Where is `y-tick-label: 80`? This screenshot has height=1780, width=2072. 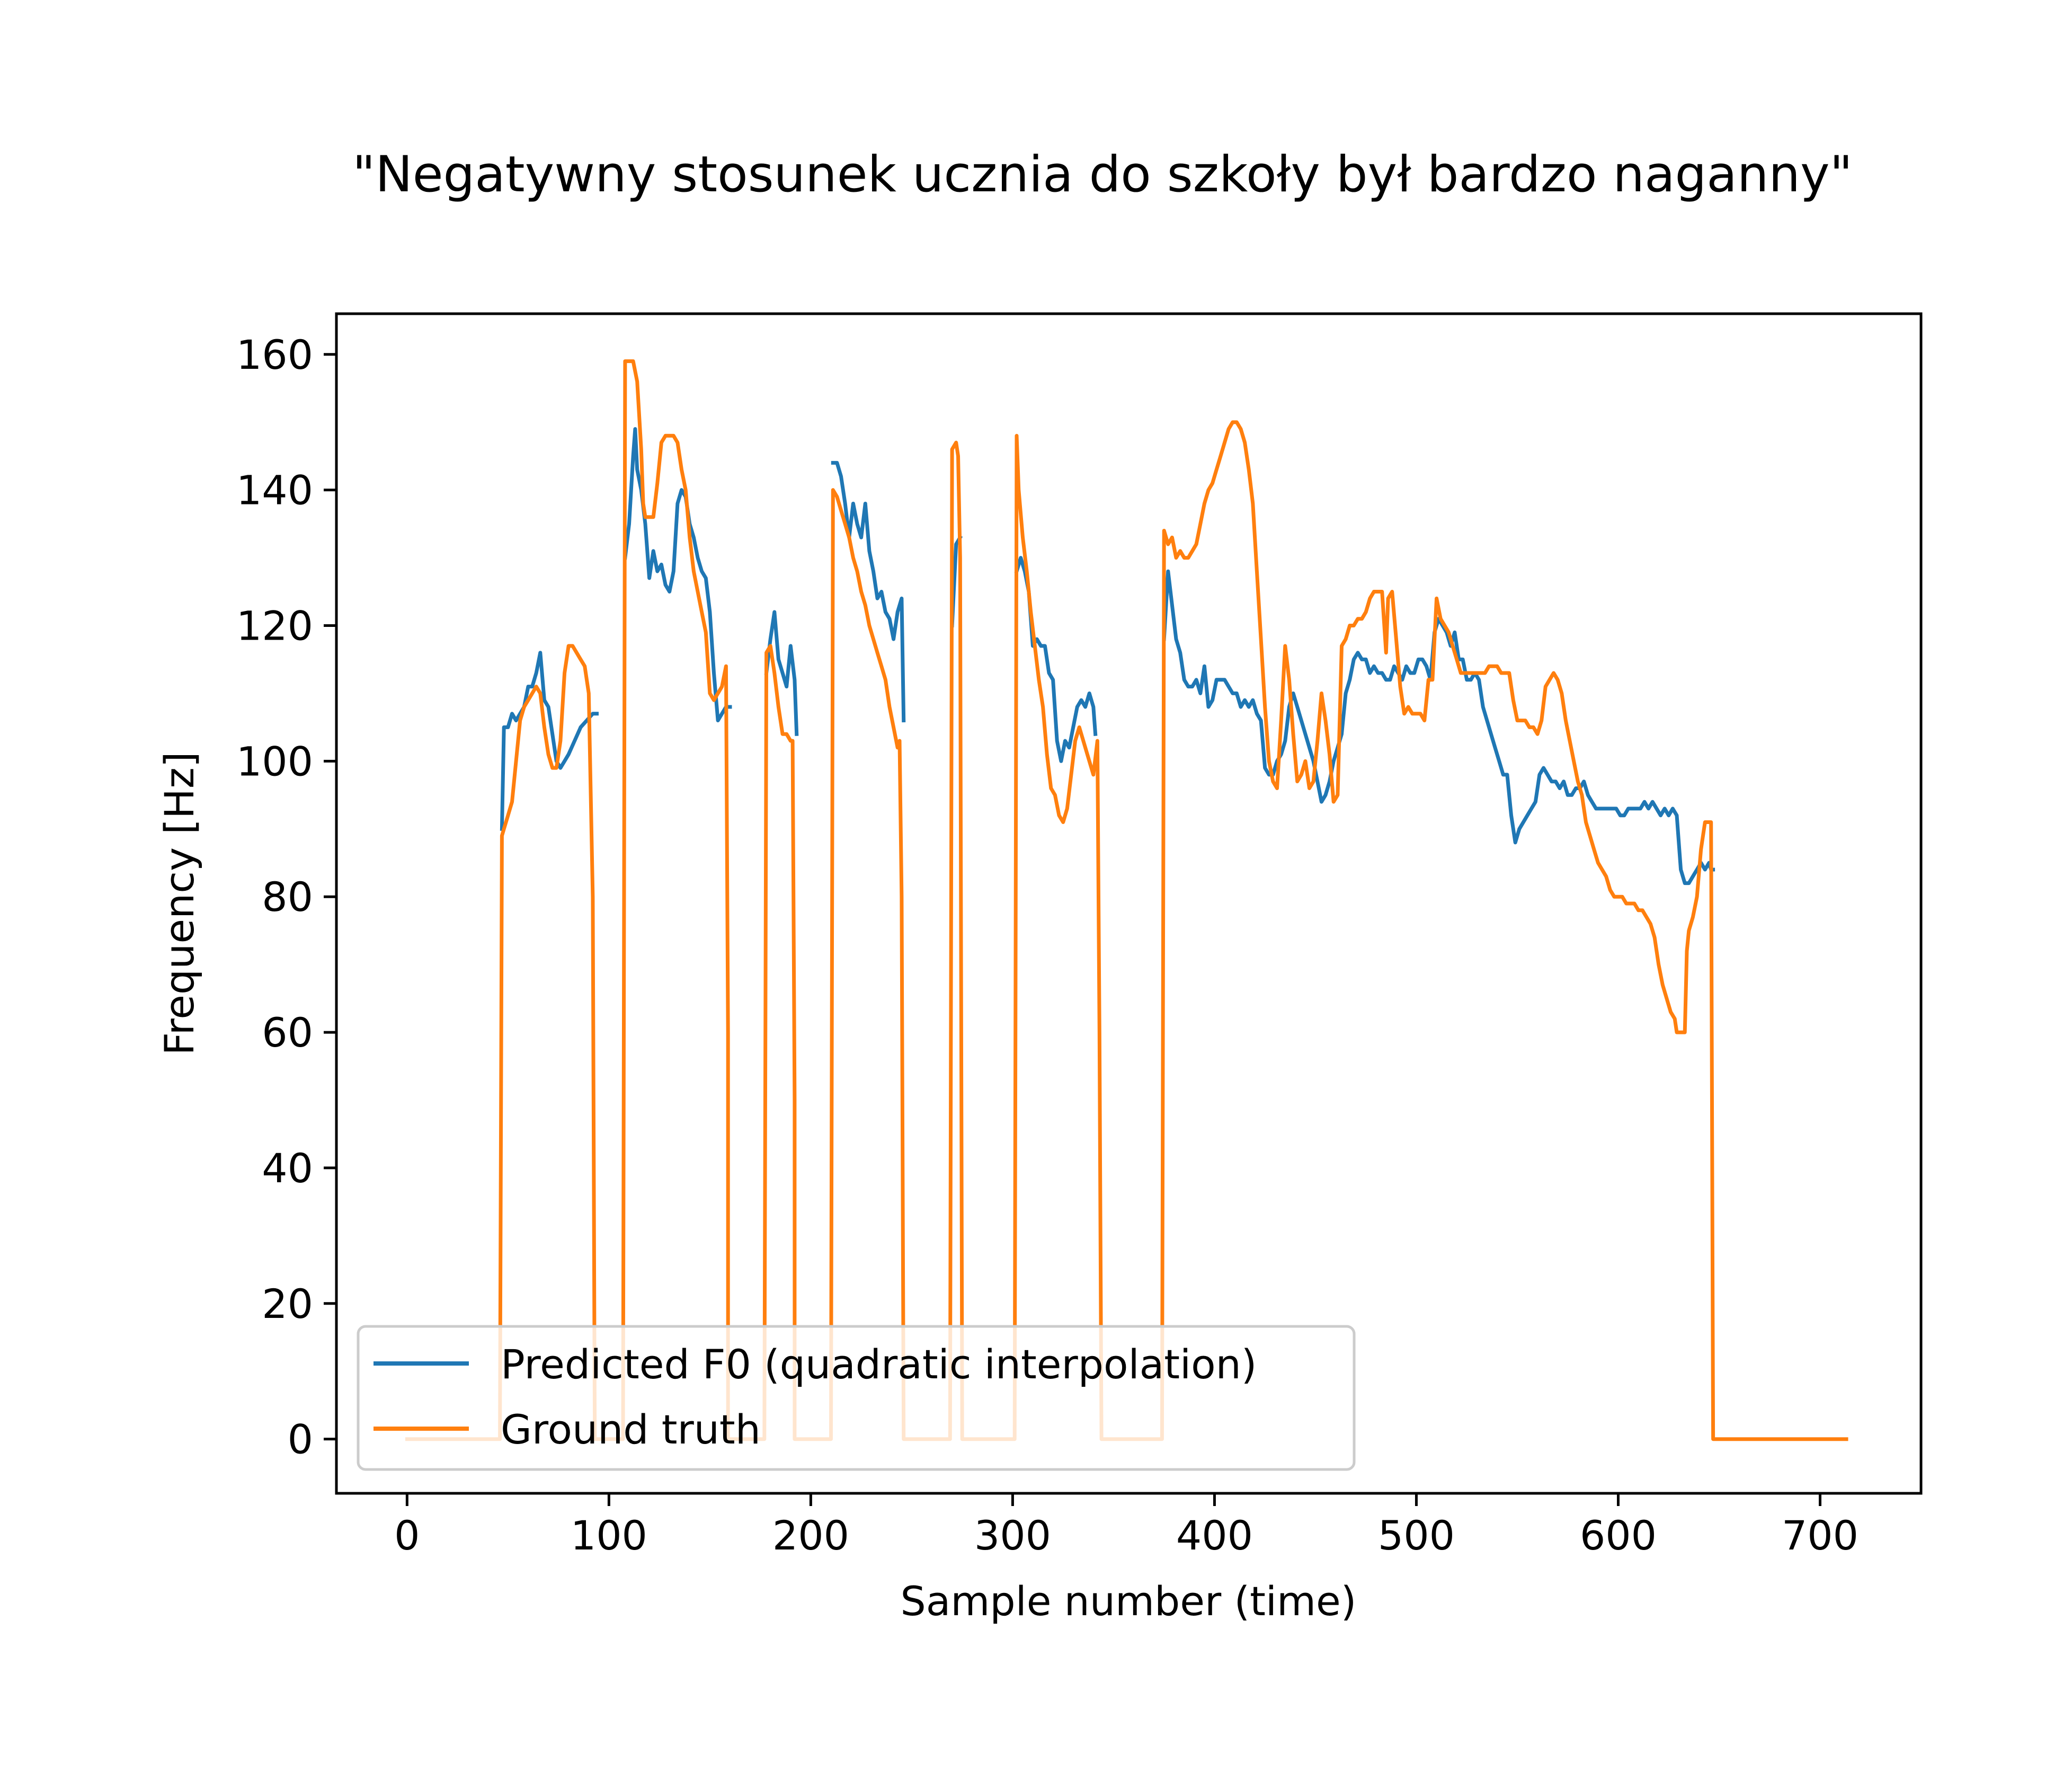
y-tick-label: 80 is located at coordinates (287, 896).